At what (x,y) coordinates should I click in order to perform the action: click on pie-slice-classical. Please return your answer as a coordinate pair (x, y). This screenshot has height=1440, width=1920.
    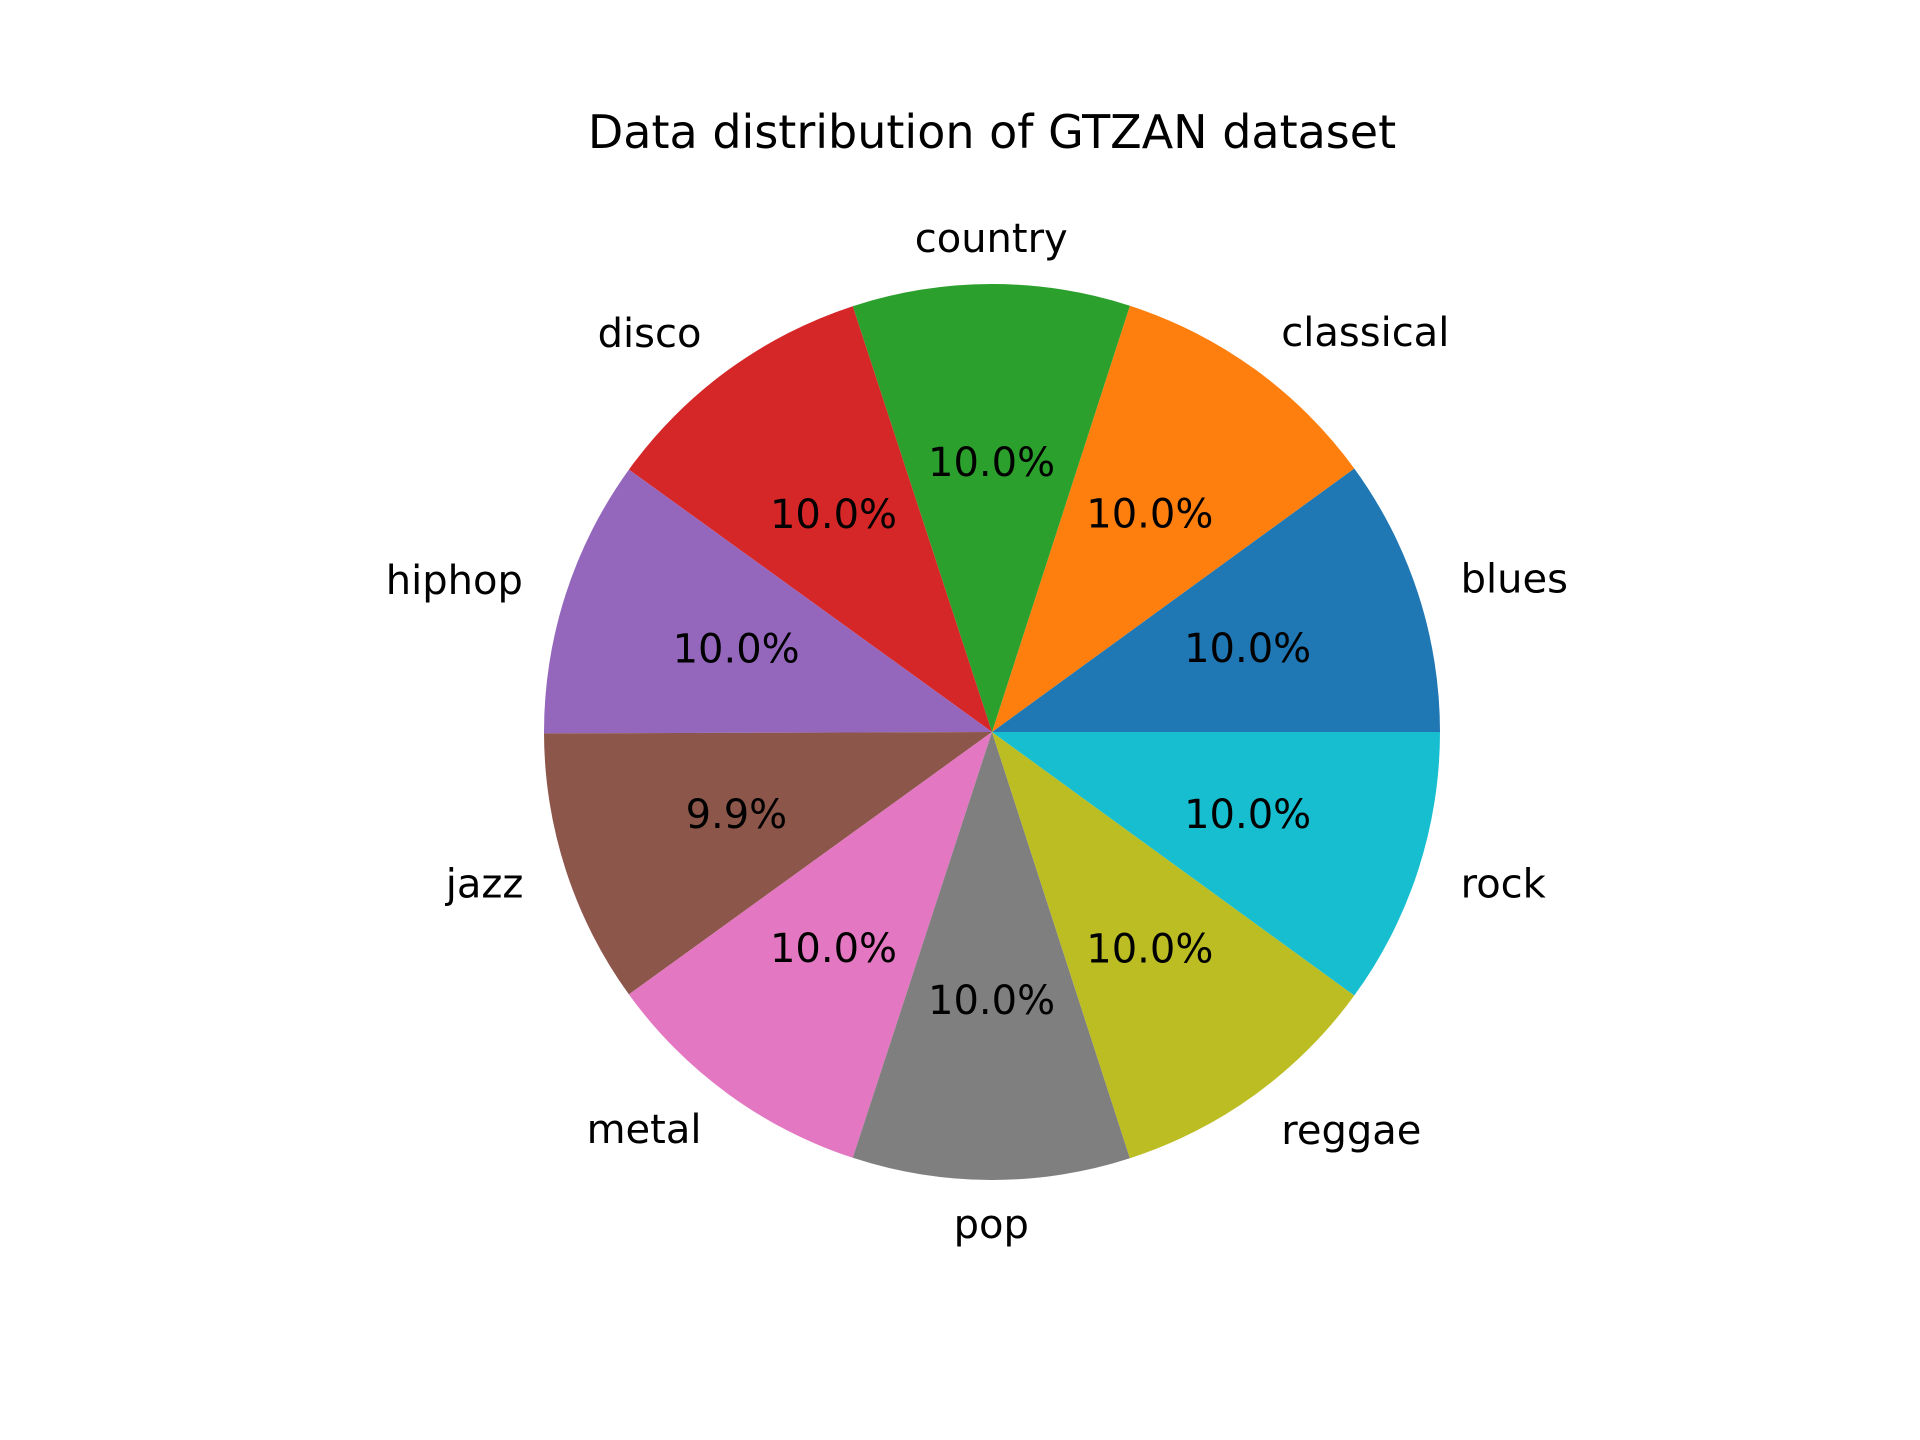
    Looking at the image, I should click on (1173, 518).